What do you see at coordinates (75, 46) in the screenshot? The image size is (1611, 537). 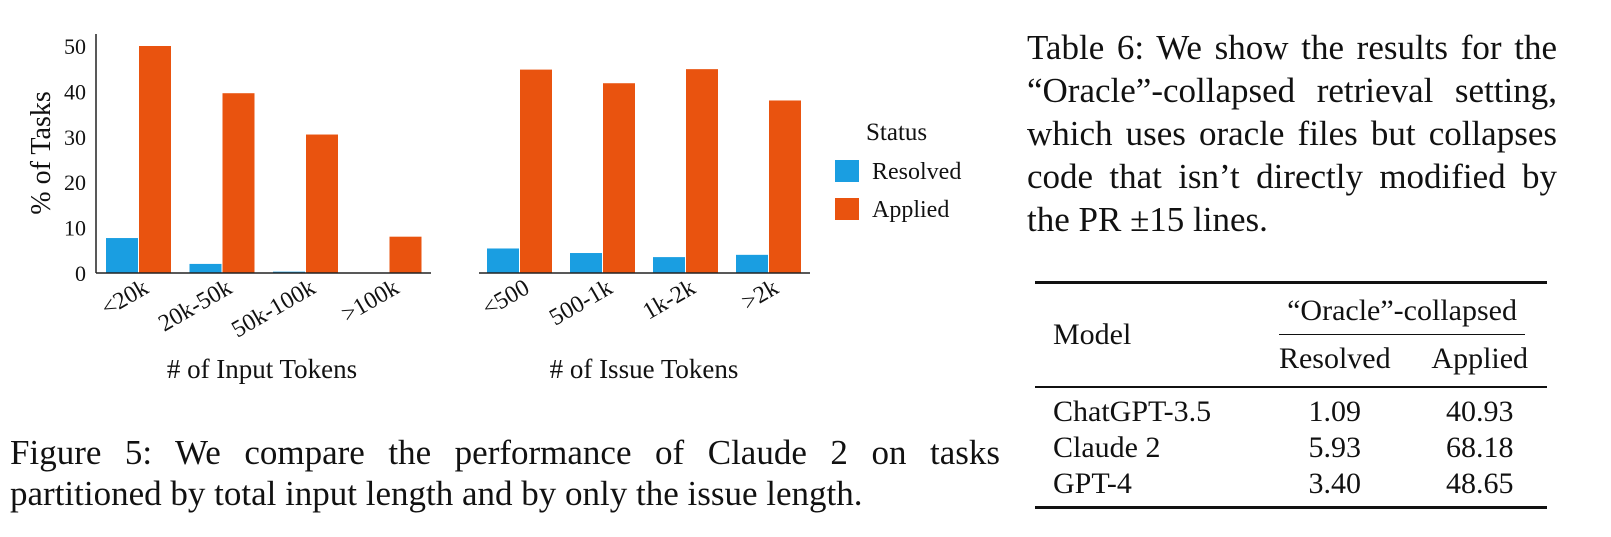 I see `y-tick-label: 50` at bounding box center [75, 46].